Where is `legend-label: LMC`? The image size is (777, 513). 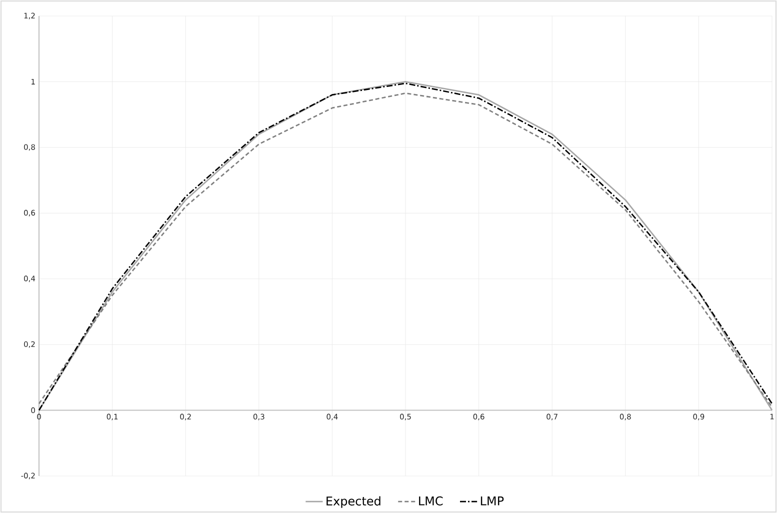
legend-label: LMC is located at coordinates (431, 501).